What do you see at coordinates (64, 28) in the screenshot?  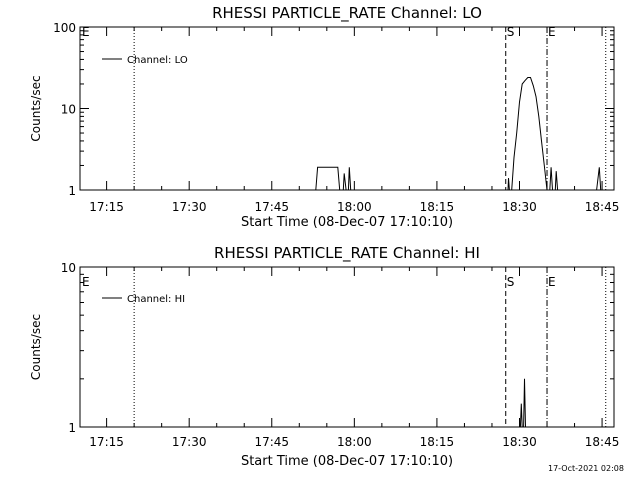 I see `y-tick-label: 100` at bounding box center [64, 28].